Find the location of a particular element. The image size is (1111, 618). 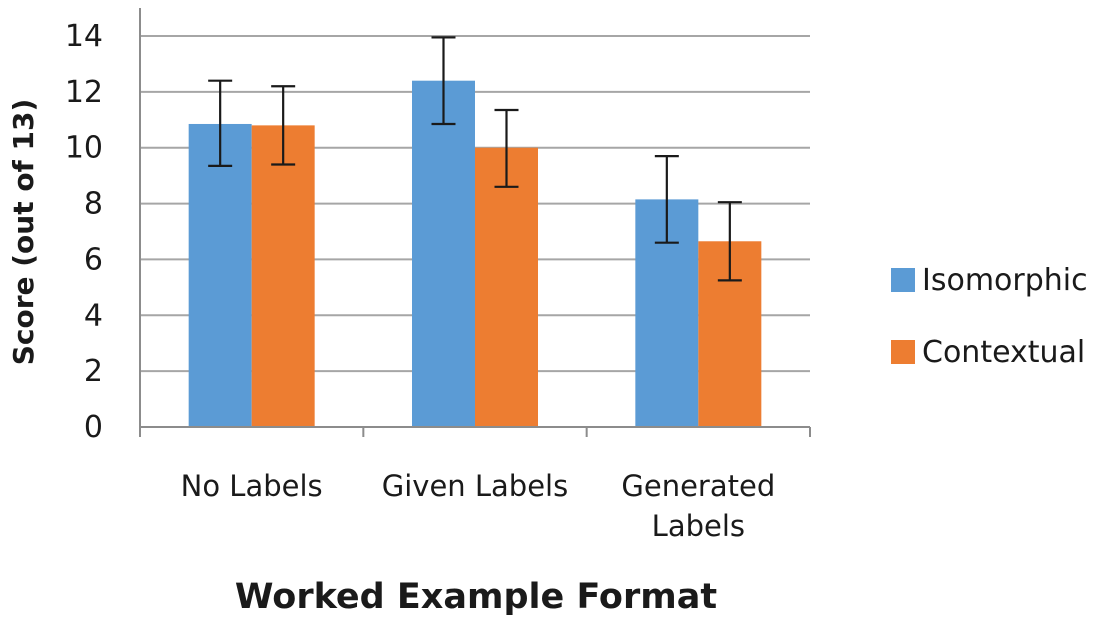

y-tick-label: 12 is located at coordinates (84, 92).